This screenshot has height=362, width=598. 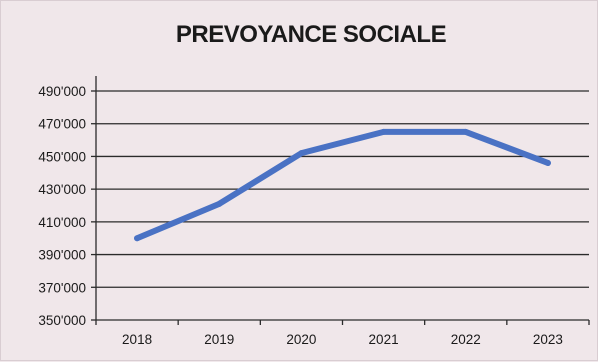 I want to click on x-tick-label: 2018, so click(x=137, y=339).